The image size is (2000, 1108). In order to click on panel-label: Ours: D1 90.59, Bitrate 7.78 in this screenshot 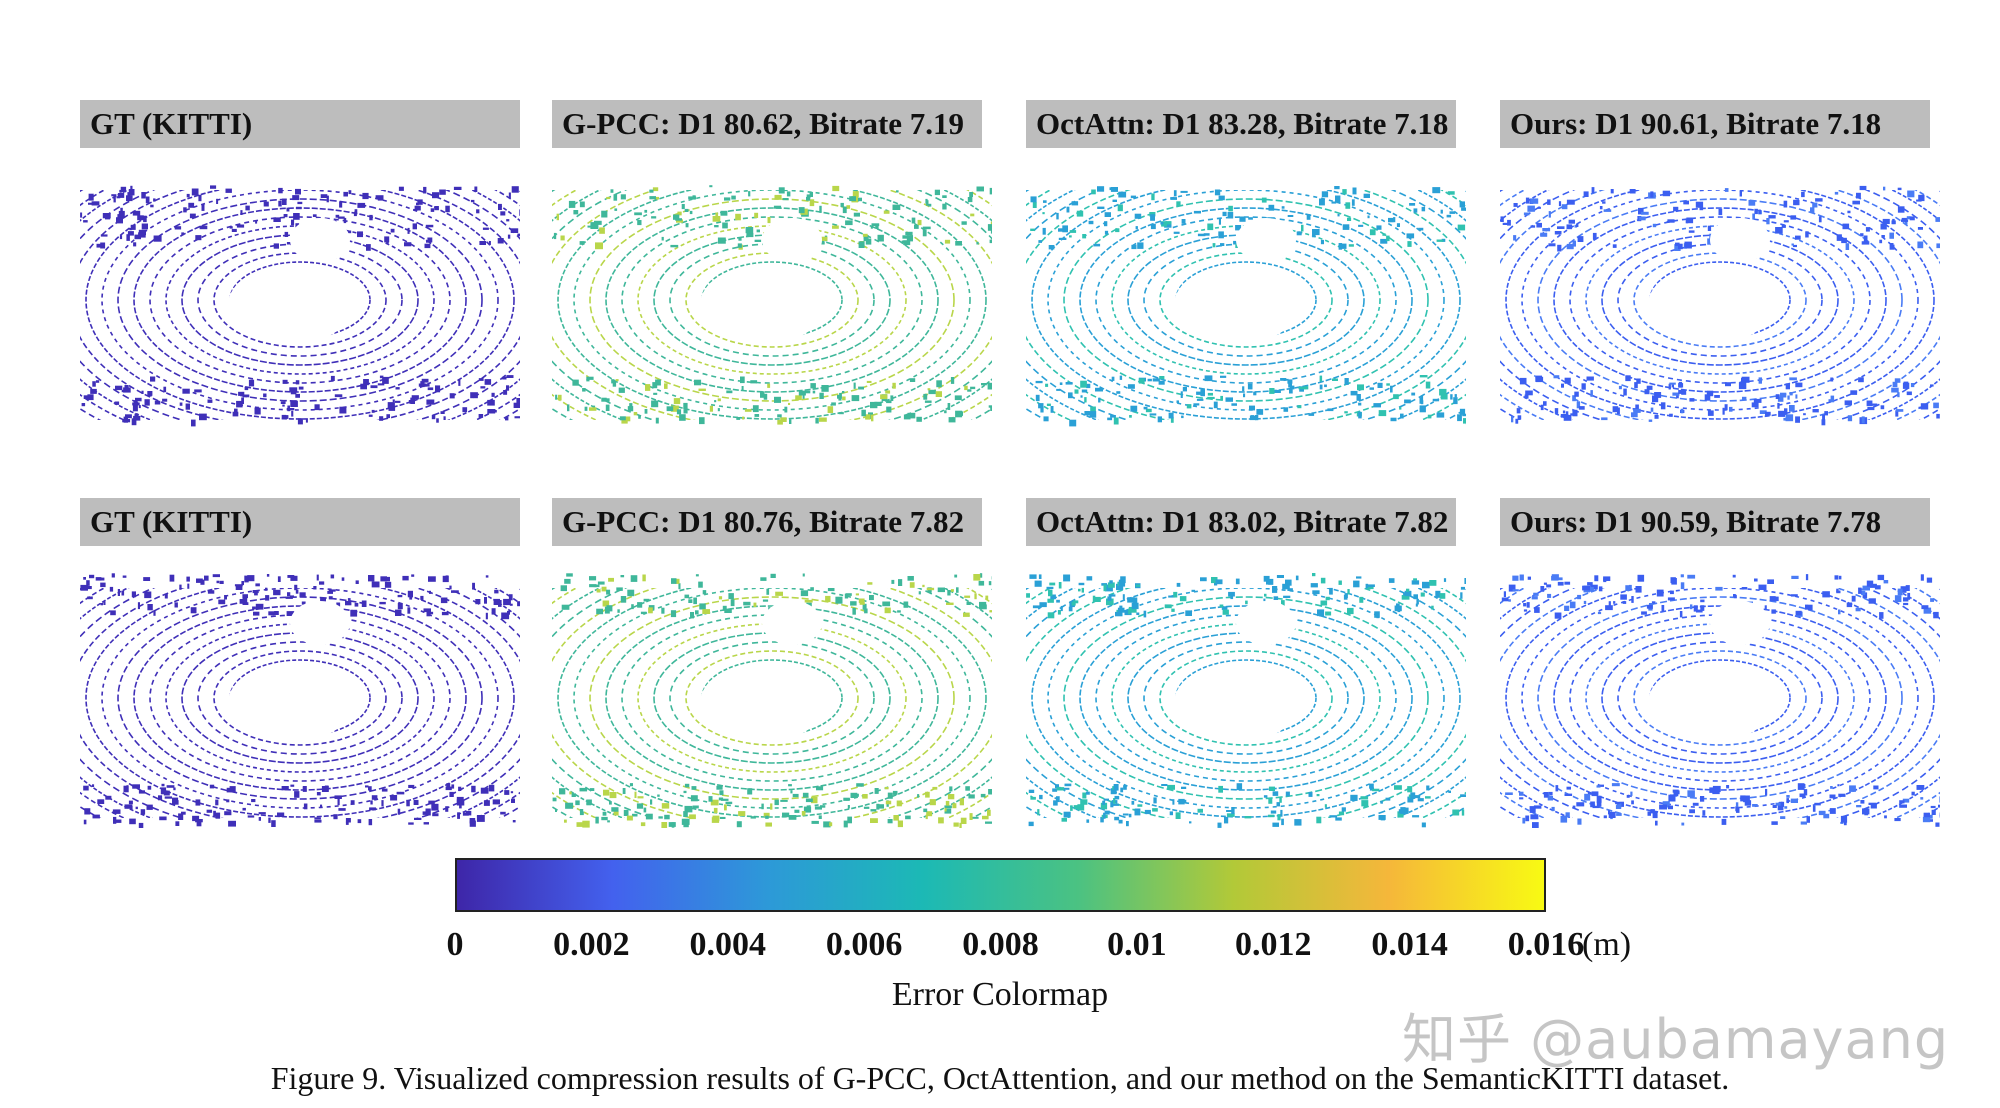, I will do `click(1715, 522)`.